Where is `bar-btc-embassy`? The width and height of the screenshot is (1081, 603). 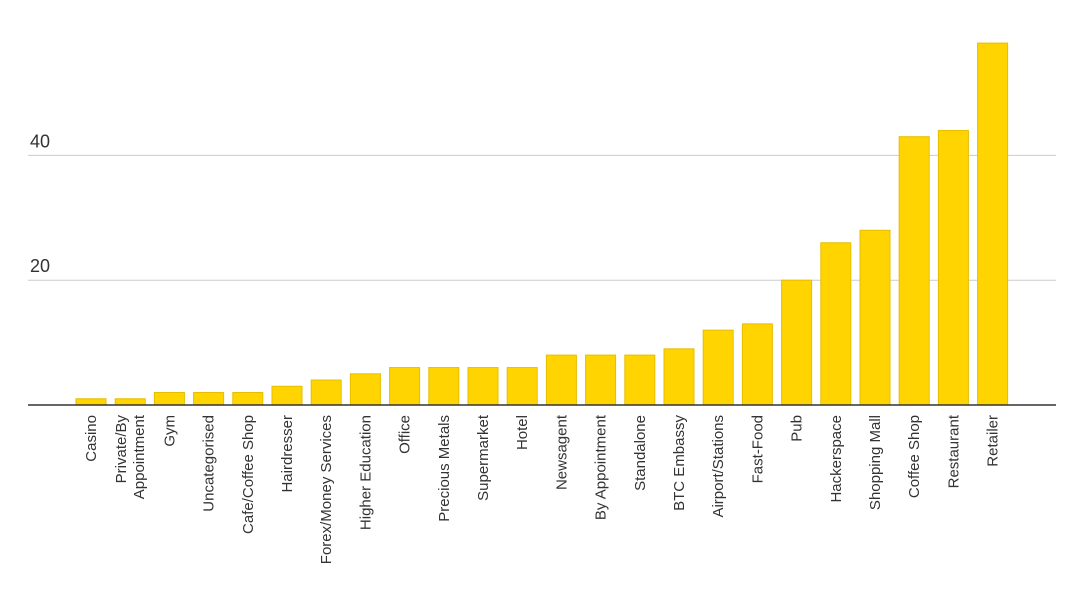 bar-btc-embassy is located at coordinates (679, 377).